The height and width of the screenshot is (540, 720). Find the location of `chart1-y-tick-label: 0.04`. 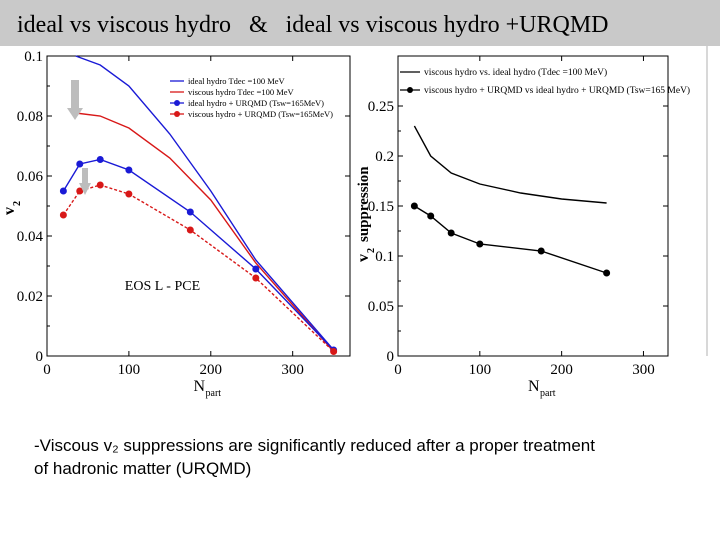

chart1-y-tick-label: 0.04 is located at coordinates (30, 237).